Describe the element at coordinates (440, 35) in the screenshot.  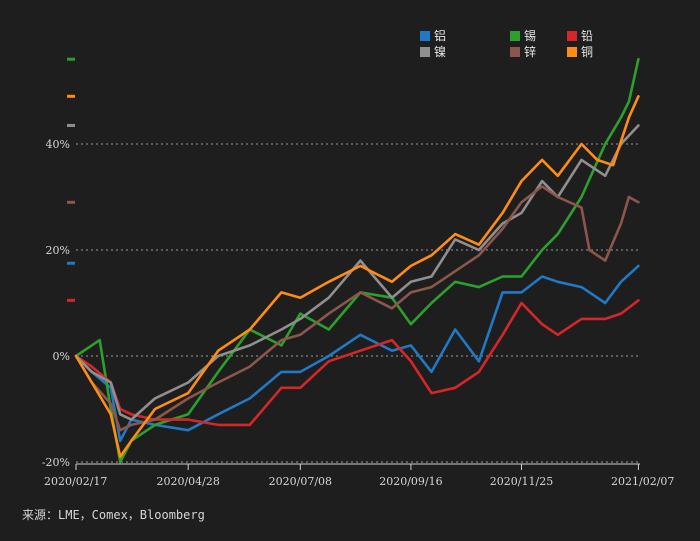
I see `legend-label-铝: 铝` at that location.